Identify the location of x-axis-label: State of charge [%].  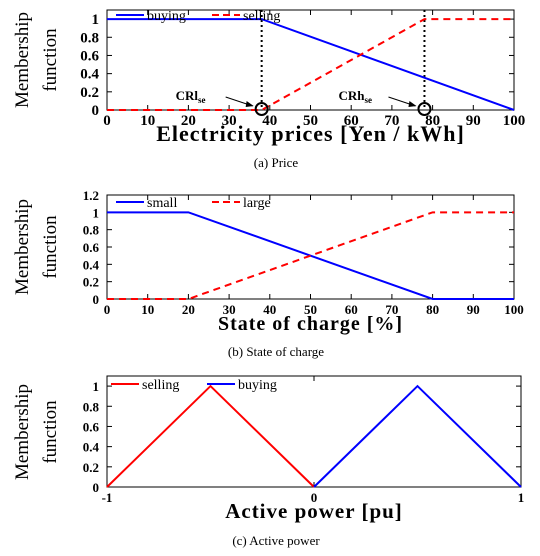
(310, 324).